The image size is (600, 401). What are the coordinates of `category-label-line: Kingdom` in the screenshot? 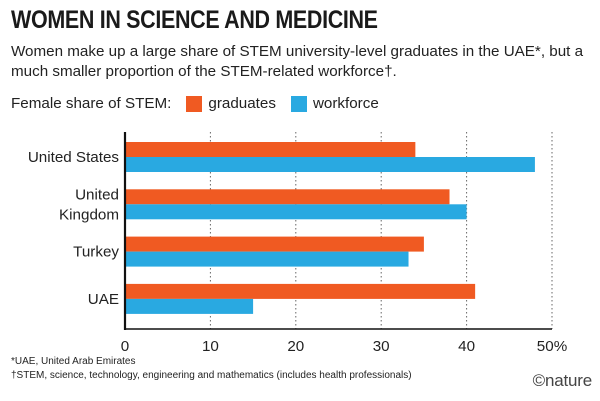 It's located at (89, 214).